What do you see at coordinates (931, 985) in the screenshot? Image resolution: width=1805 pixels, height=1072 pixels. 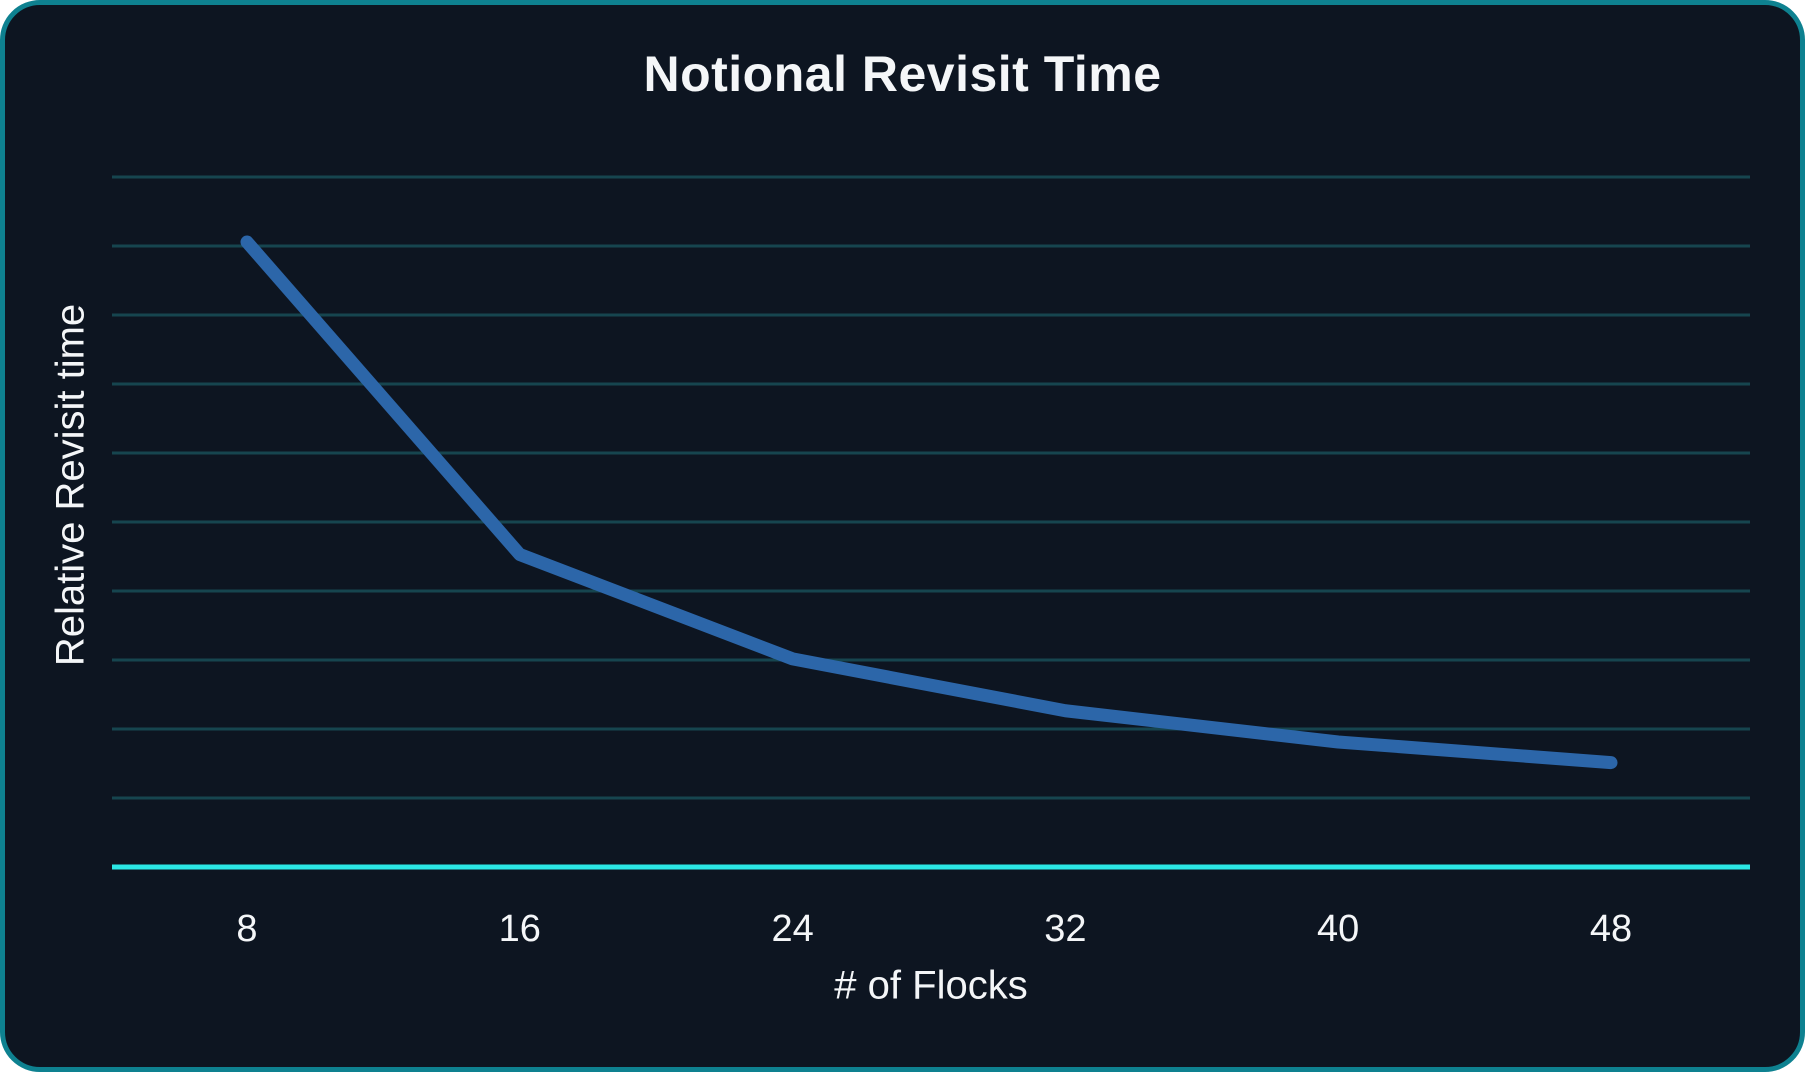 I see `x-axis-label: # of Flocks` at bounding box center [931, 985].